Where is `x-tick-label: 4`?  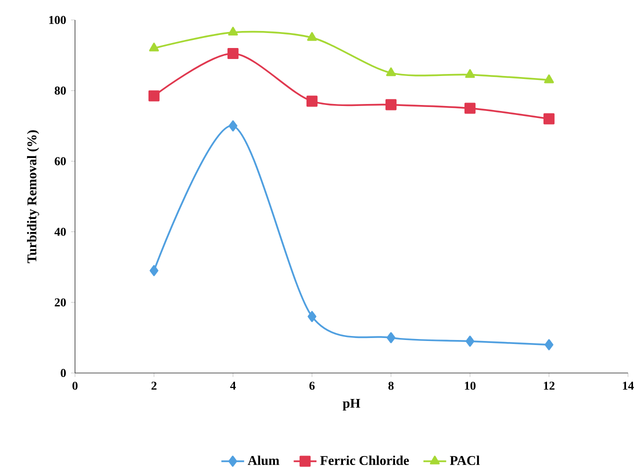 x-tick-label: 4 is located at coordinates (233, 386).